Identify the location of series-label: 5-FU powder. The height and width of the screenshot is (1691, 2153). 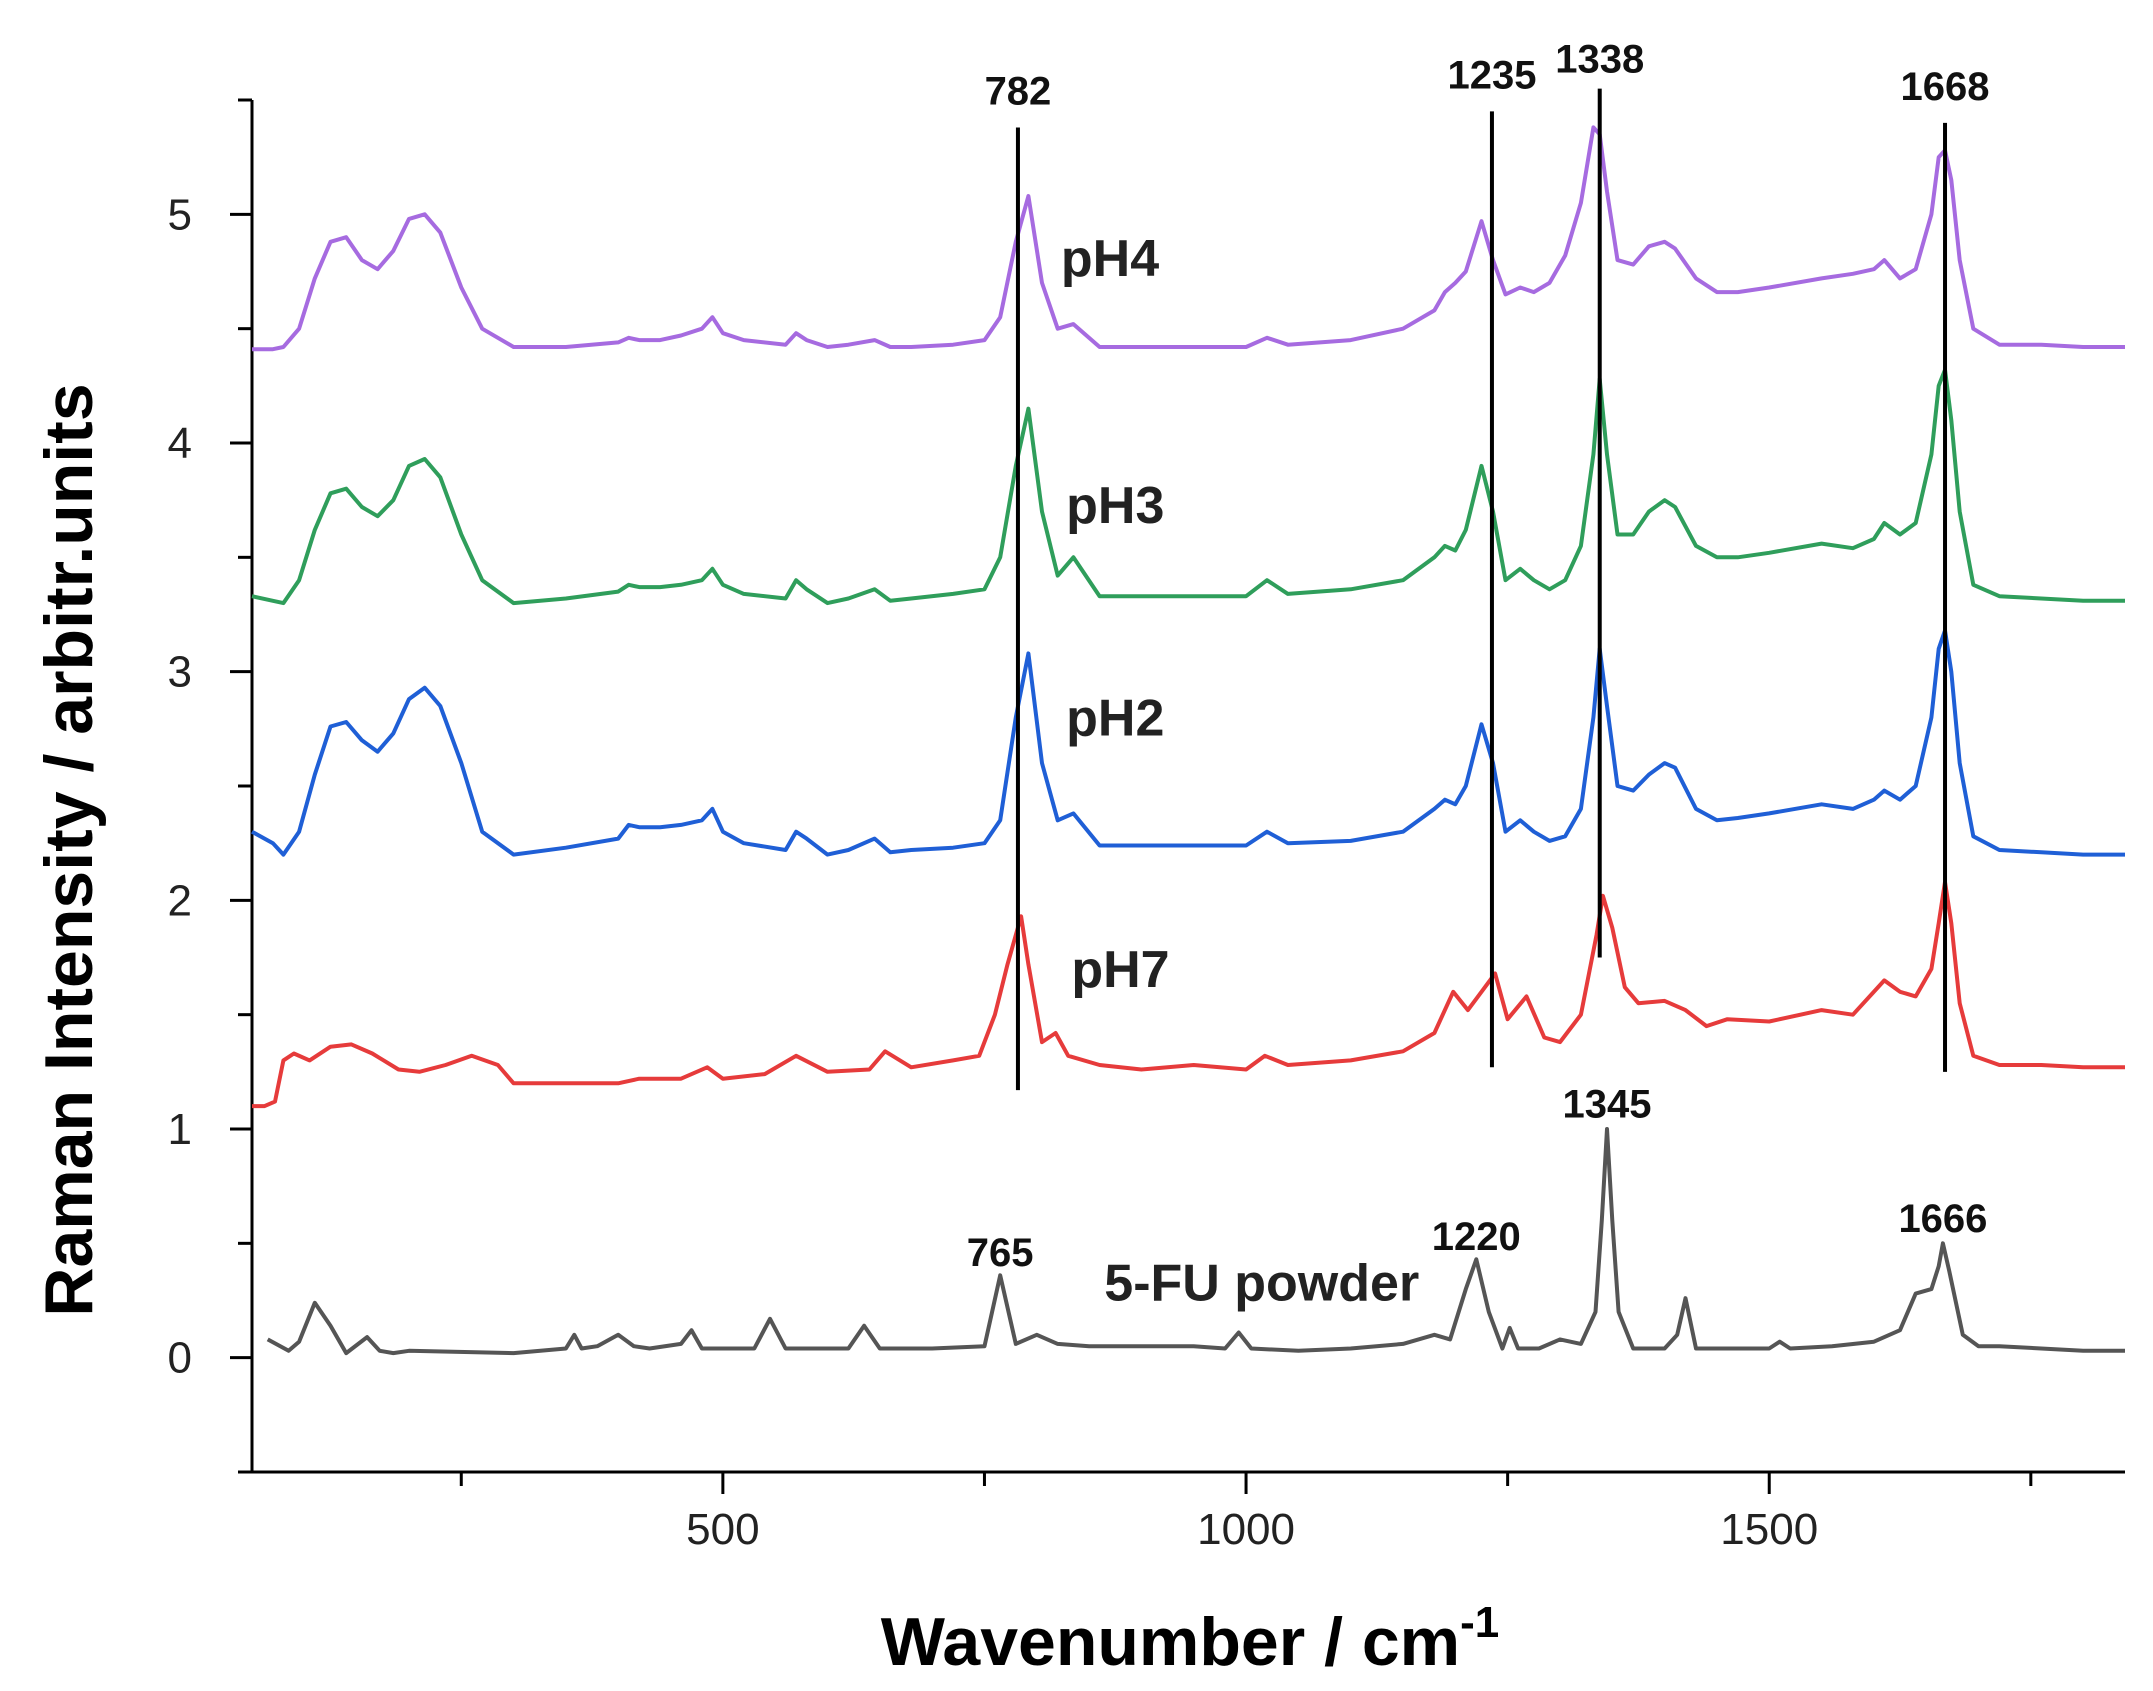
(1261, 1284).